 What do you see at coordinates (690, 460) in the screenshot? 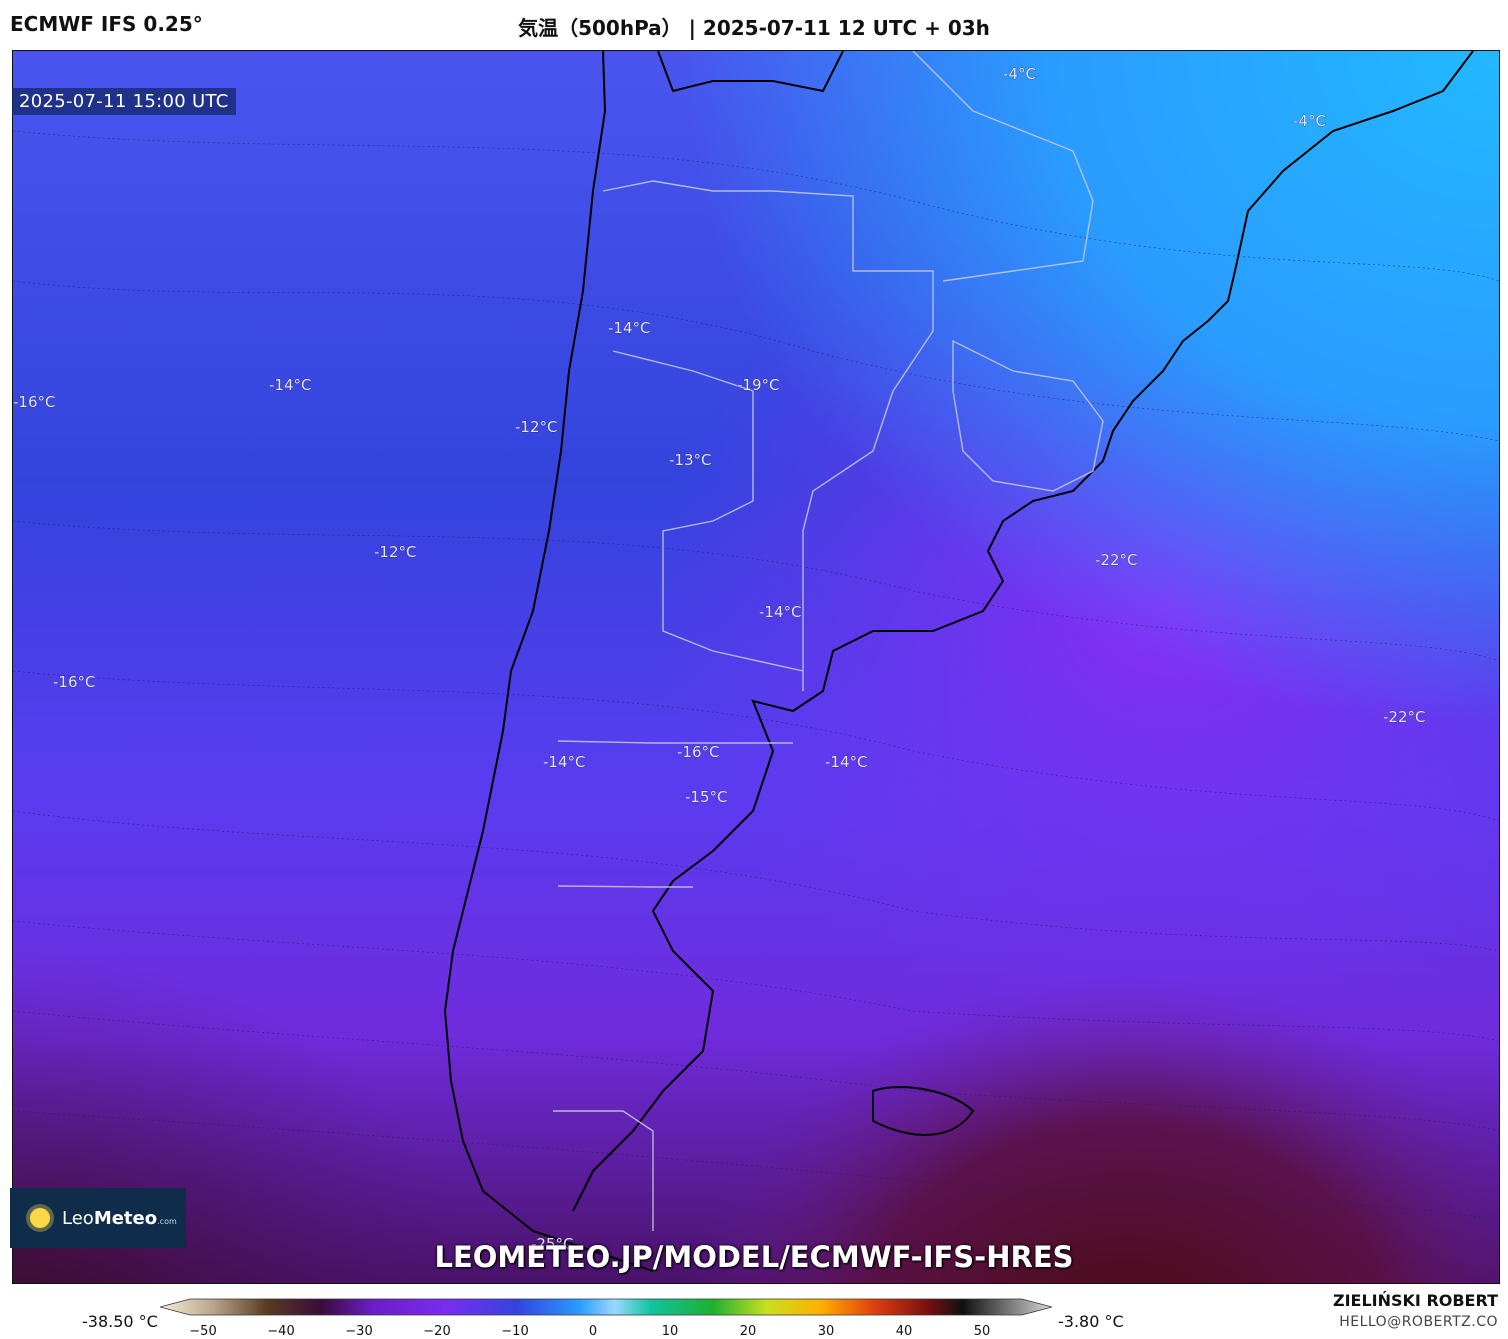
I see `isotherm-label: -13°C` at bounding box center [690, 460].